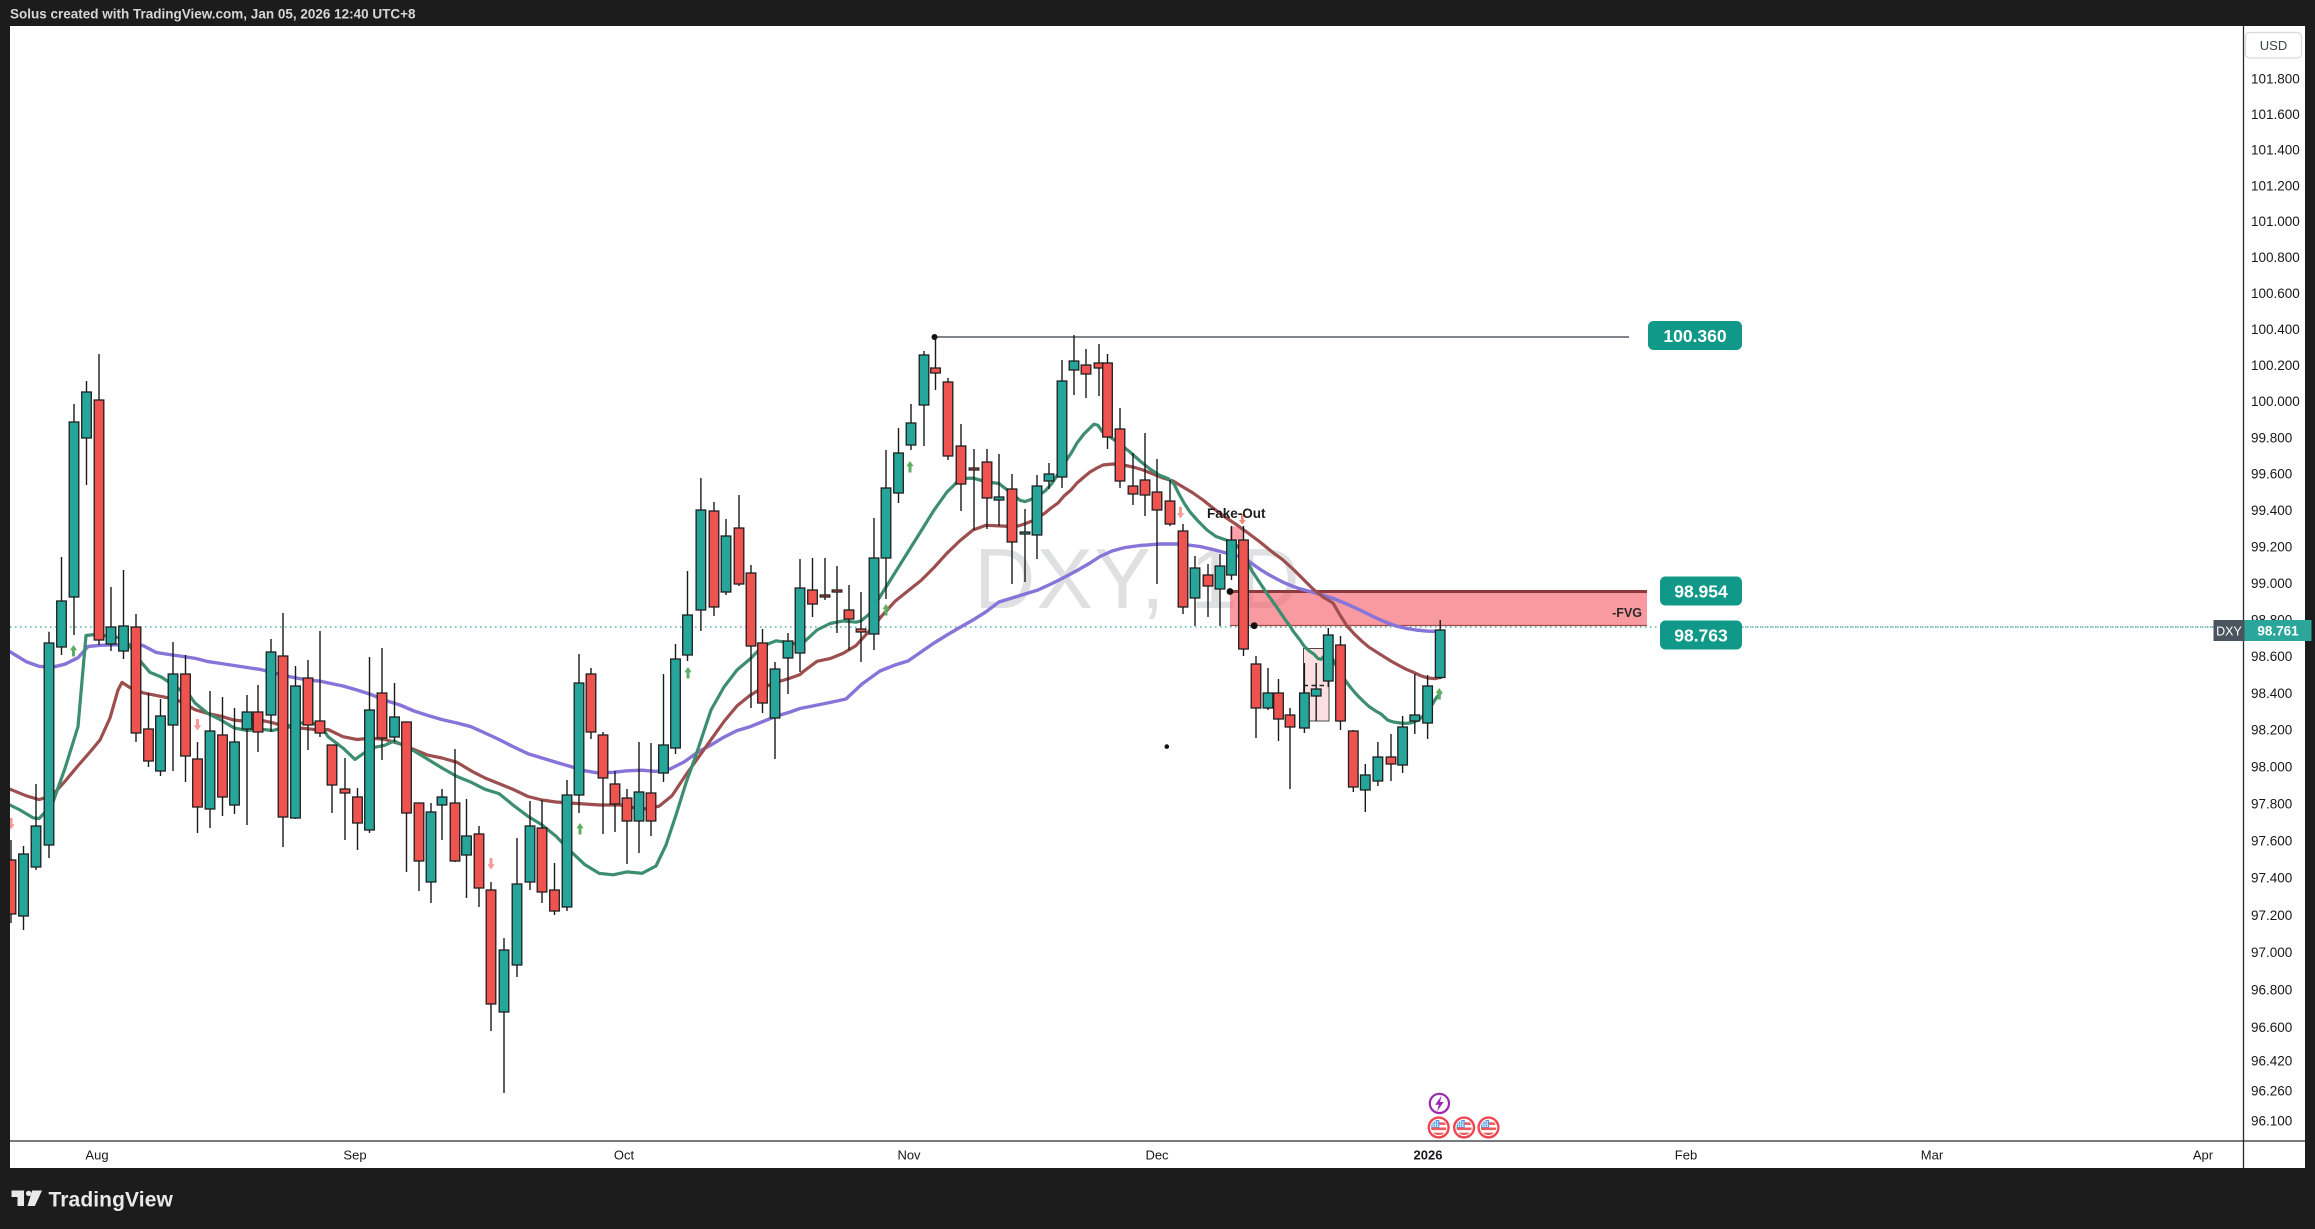 The image size is (2315, 1229). I want to click on svg-text: -FVG, so click(1627, 613).